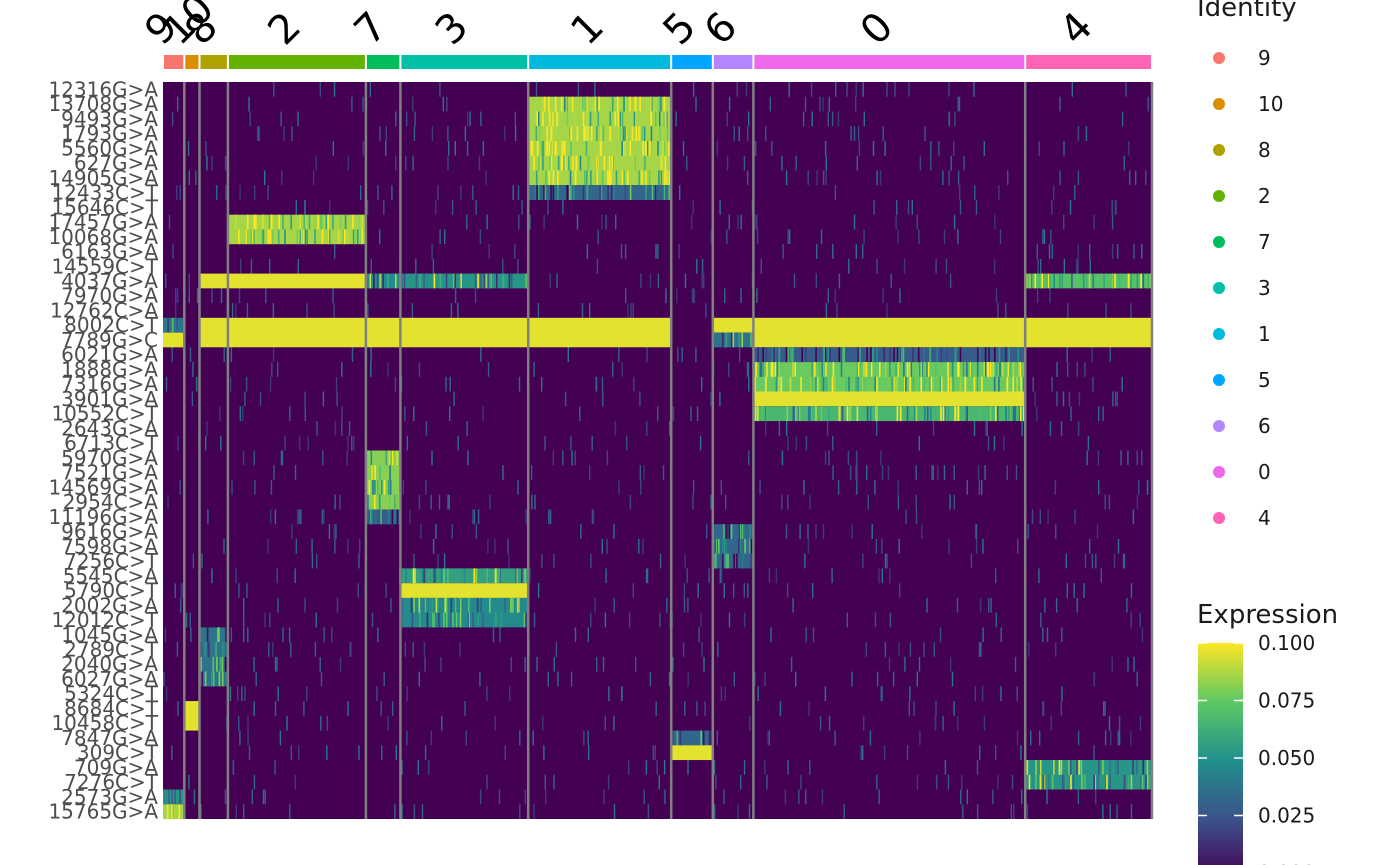  What do you see at coordinates (104, 266) in the screenshot?
I see `row-label: 14559C>T` at bounding box center [104, 266].